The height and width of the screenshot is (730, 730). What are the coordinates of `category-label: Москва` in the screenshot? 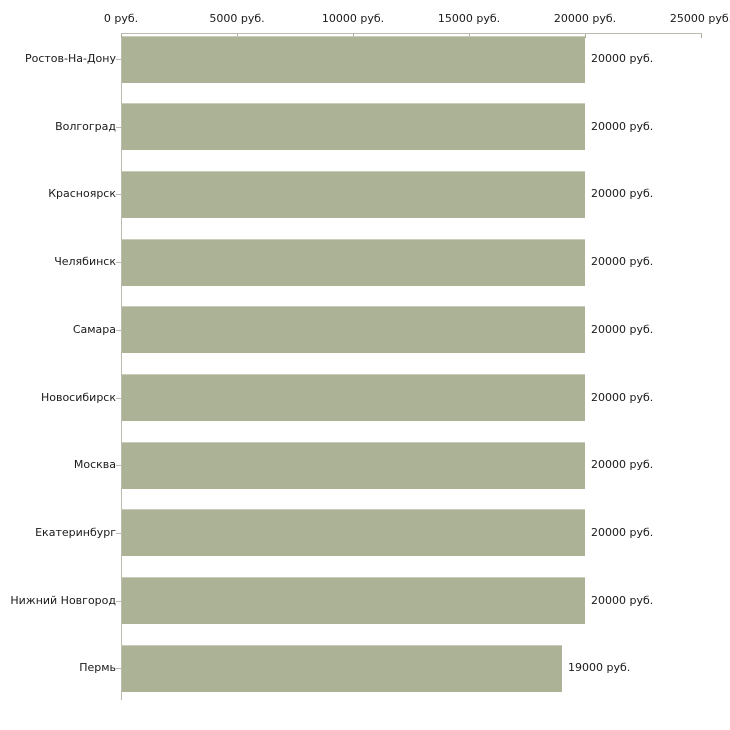 It's located at (94, 464).